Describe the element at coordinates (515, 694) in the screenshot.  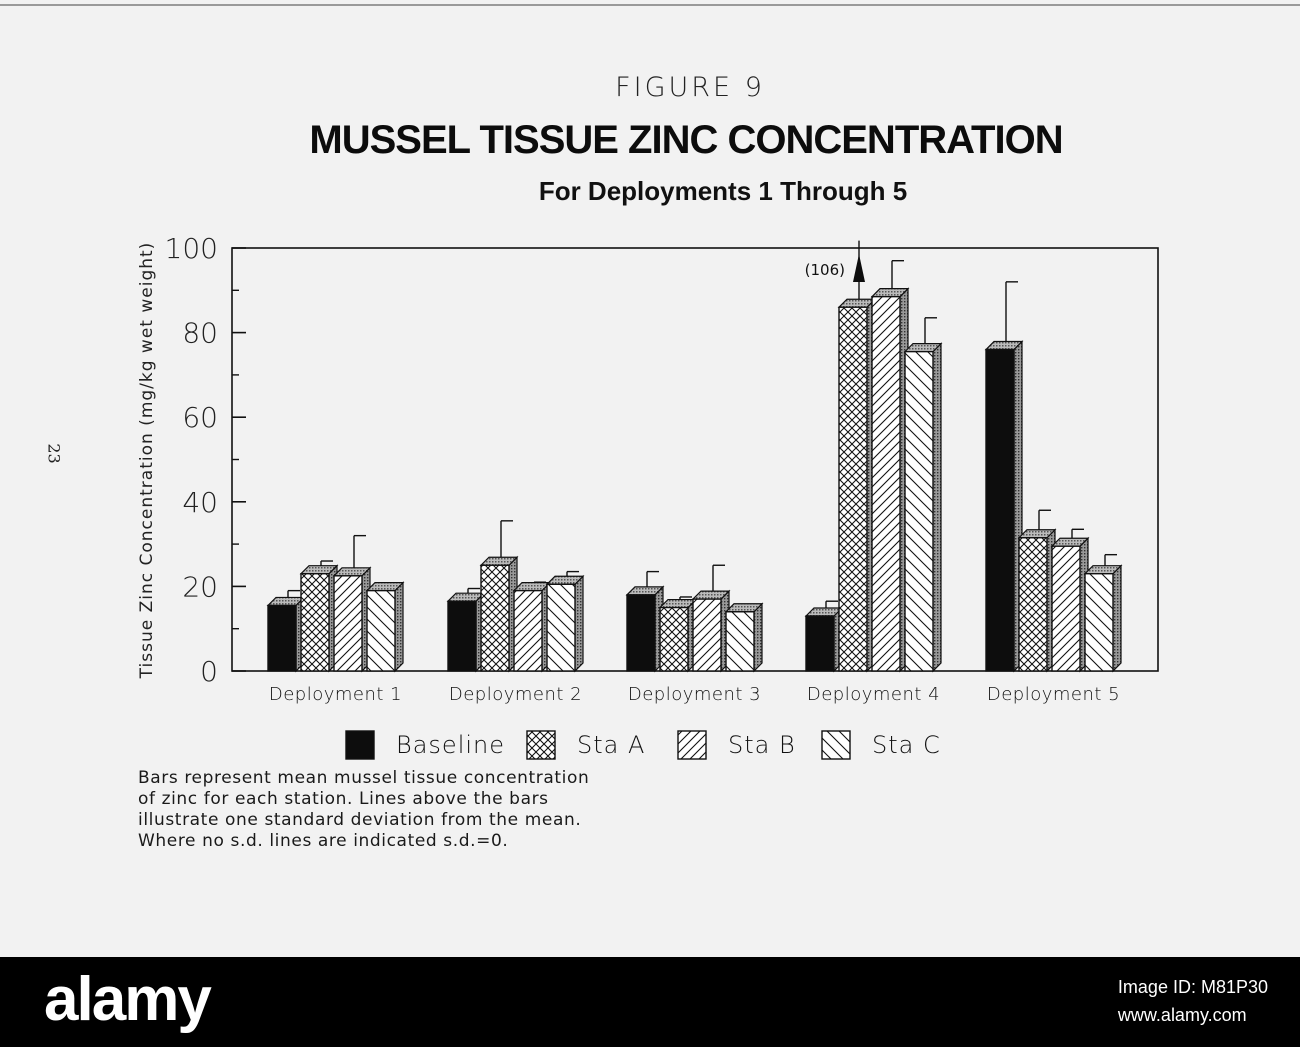
I see `x-category-label: Deployment 2` at that location.